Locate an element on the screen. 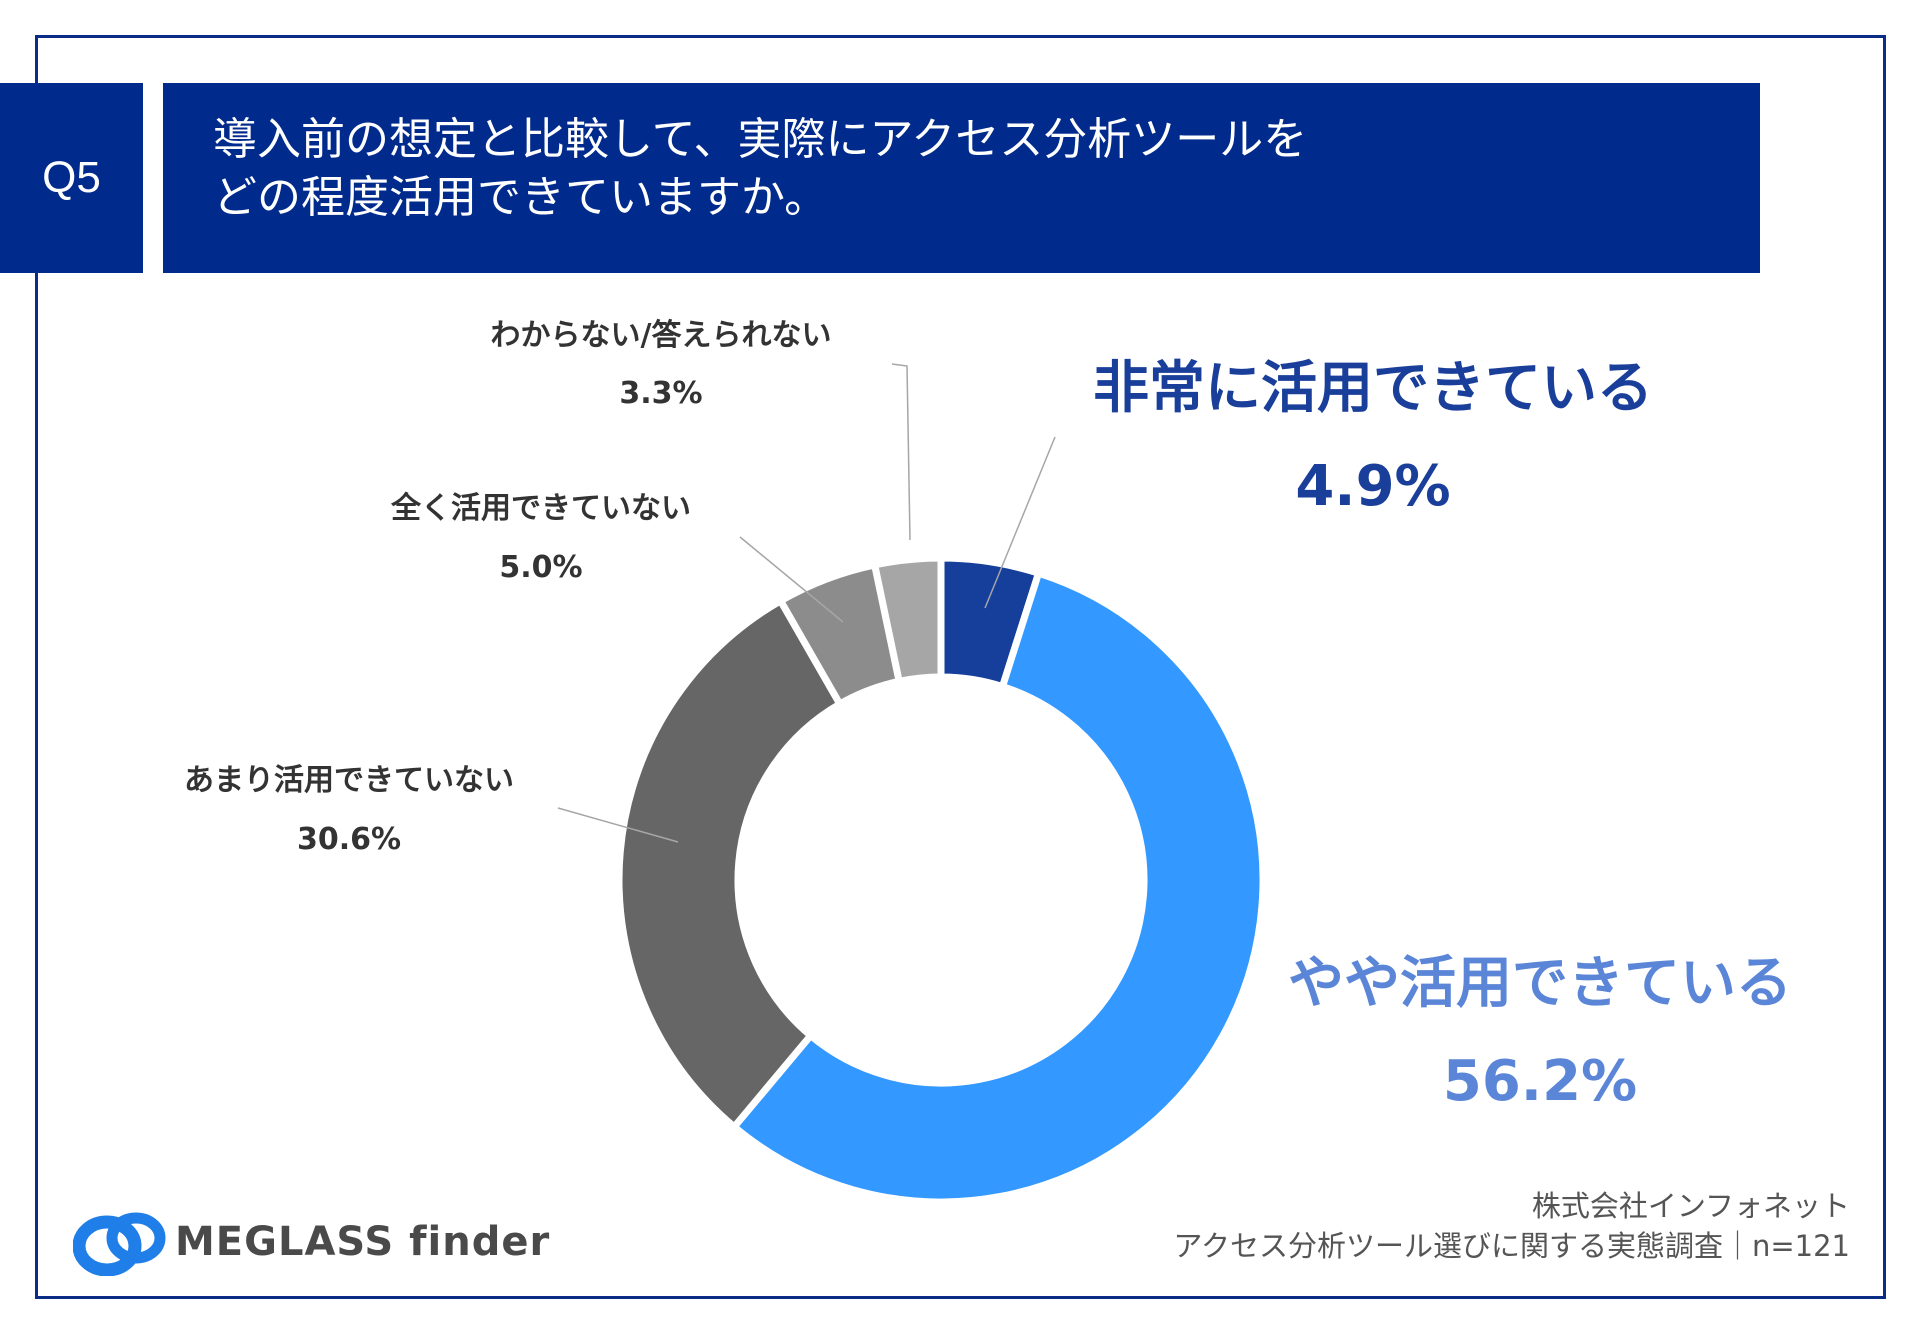 This screenshot has width=1920, height=1329. slice-label-0: 非常に活用できている is located at coordinates (1373, 388).